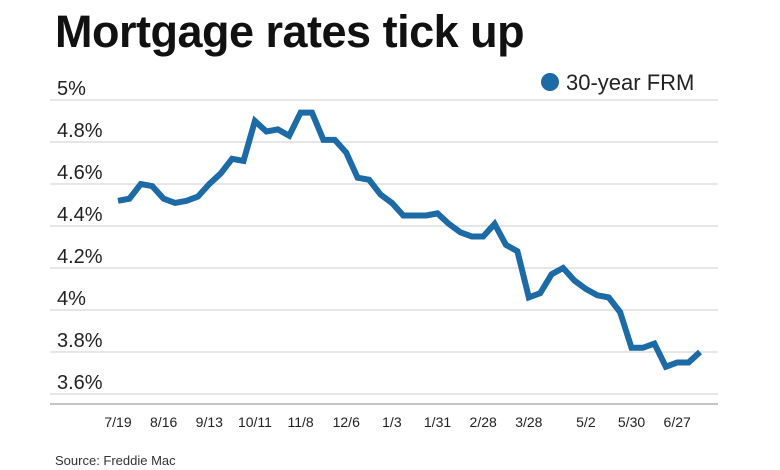 The width and height of the screenshot is (780, 470). Describe the element at coordinates (550, 82) in the screenshot. I see `legend-marker` at that location.